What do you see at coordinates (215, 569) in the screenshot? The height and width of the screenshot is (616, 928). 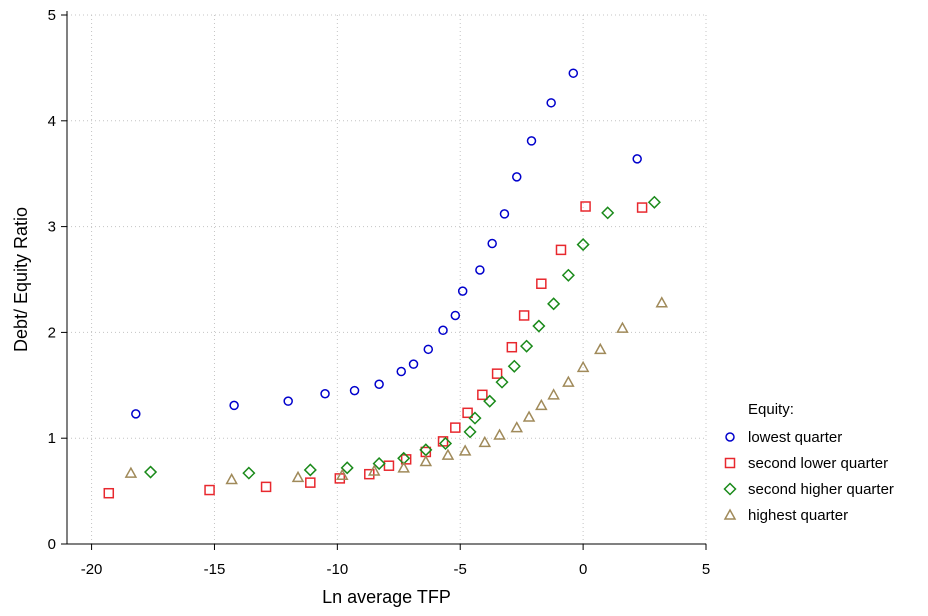 I see `x-tick-label: -15` at bounding box center [215, 569].